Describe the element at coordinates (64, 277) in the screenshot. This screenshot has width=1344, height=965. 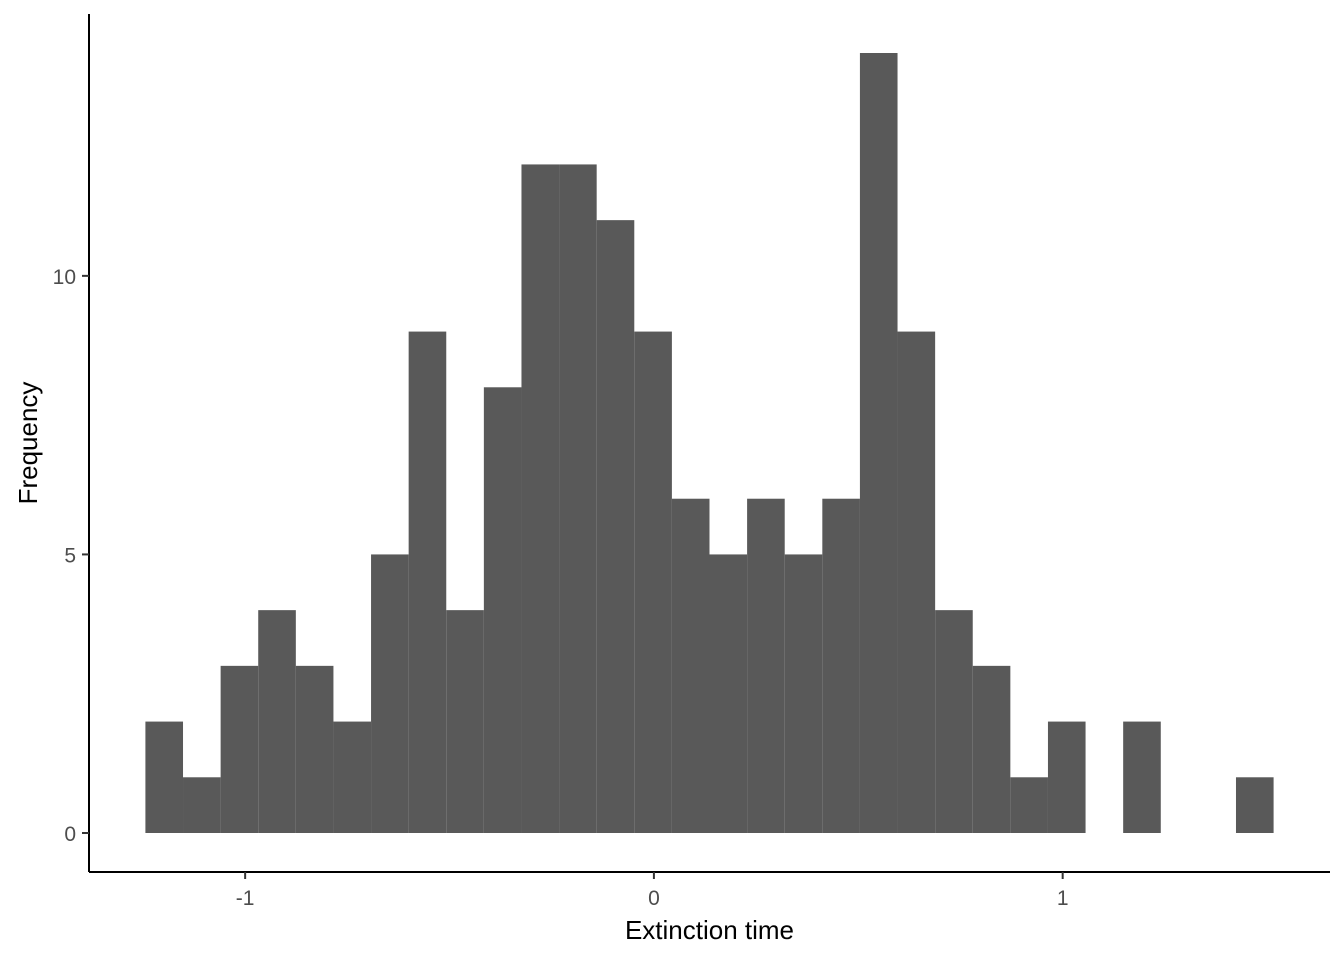
I see `y-tick-label-2: 10` at that location.